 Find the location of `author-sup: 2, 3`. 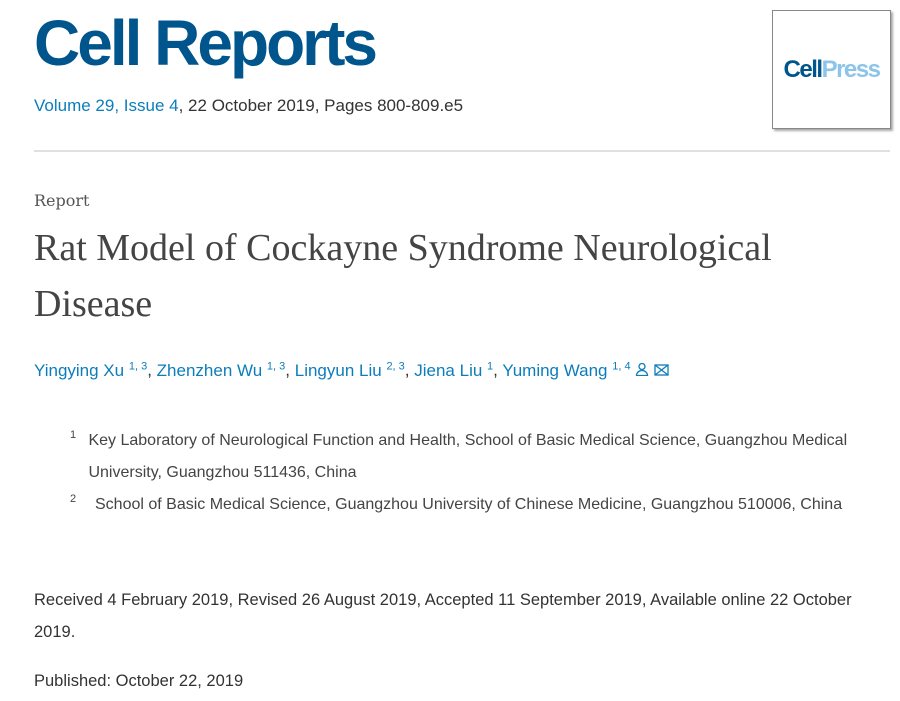

author-sup: 2, 3 is located at coordinates (395, 366).